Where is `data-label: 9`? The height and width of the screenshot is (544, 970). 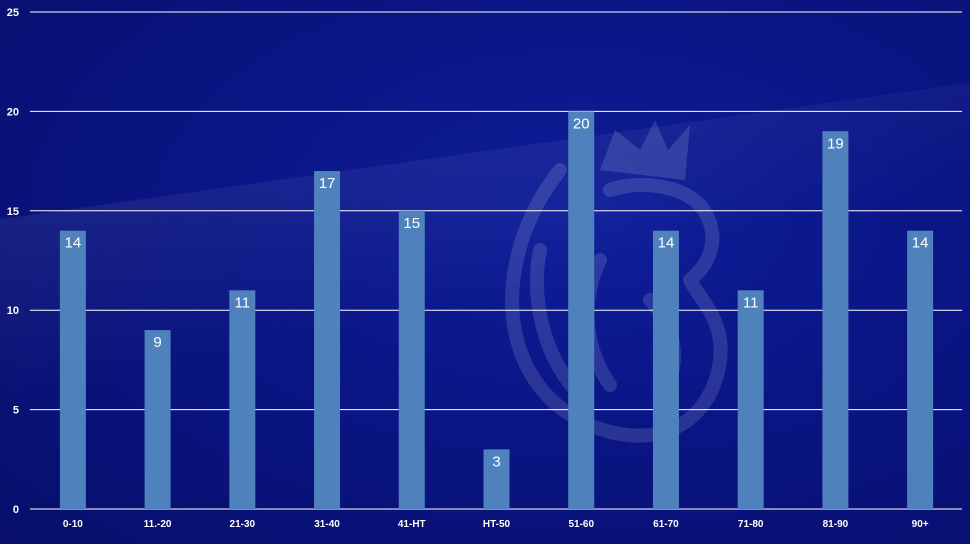
data-label: 9 is located at coordinates (157, 342).